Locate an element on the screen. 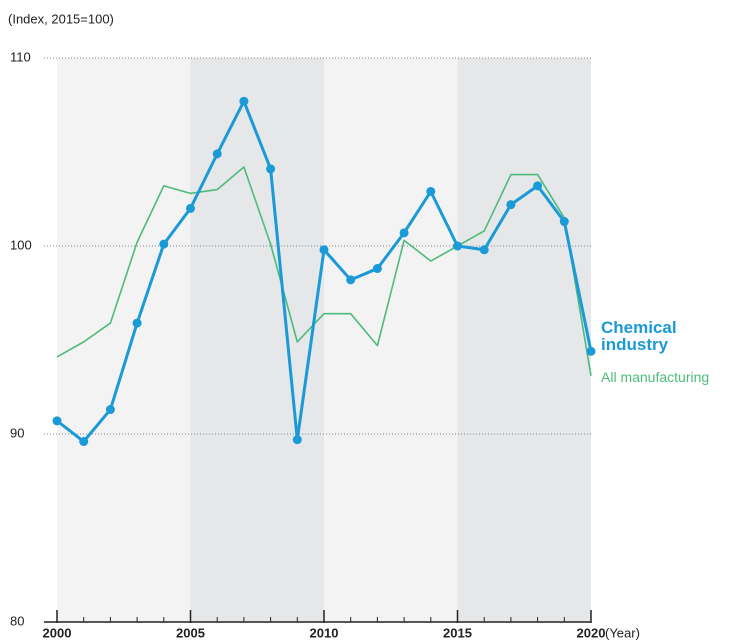 Image resolution: width=731 pixels, height=642 pixels. x-tick-label: 2005 is located at coordinates (190, 632).